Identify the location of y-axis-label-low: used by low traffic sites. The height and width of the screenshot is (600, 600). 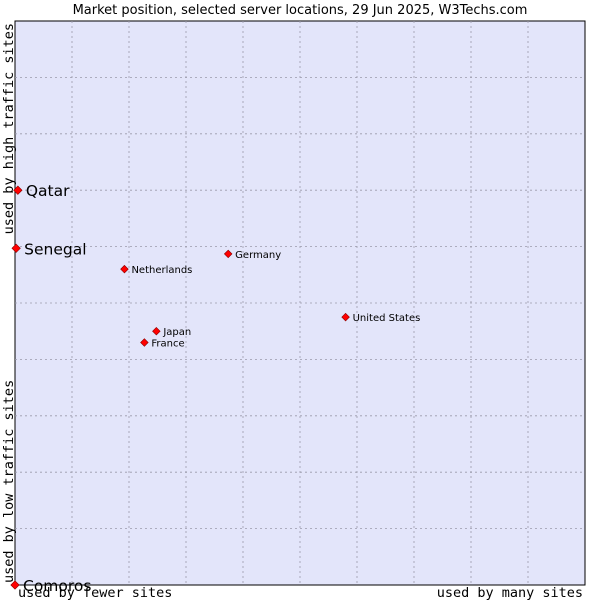
(9, 481).